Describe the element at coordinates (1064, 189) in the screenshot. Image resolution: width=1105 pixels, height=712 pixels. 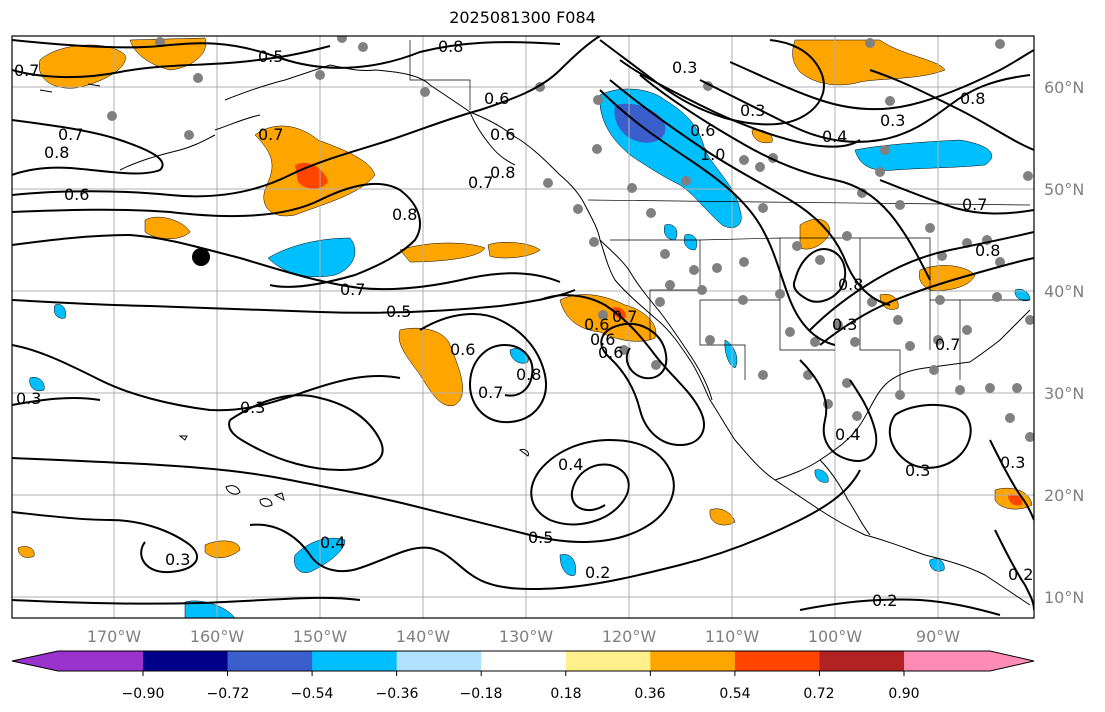
I see `latitude-label: 50°N` at that location.